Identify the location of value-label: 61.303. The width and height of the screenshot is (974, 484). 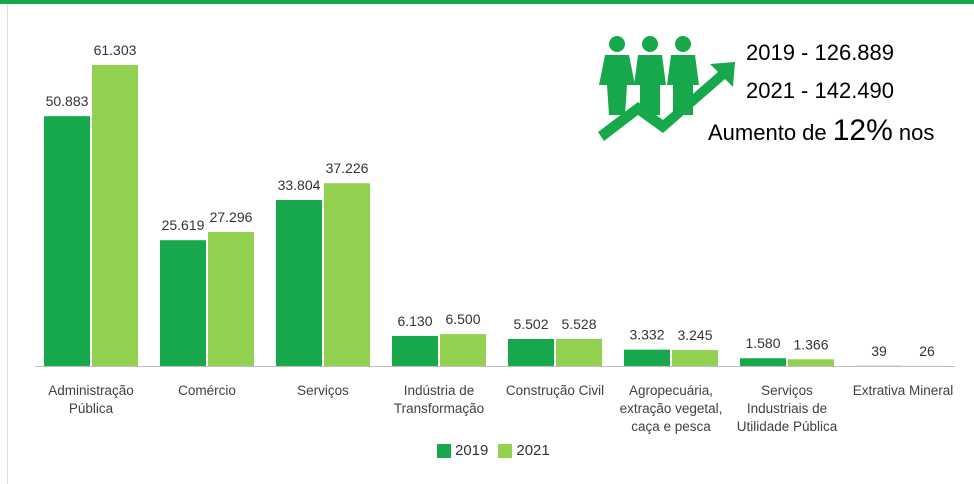
(115, 50).